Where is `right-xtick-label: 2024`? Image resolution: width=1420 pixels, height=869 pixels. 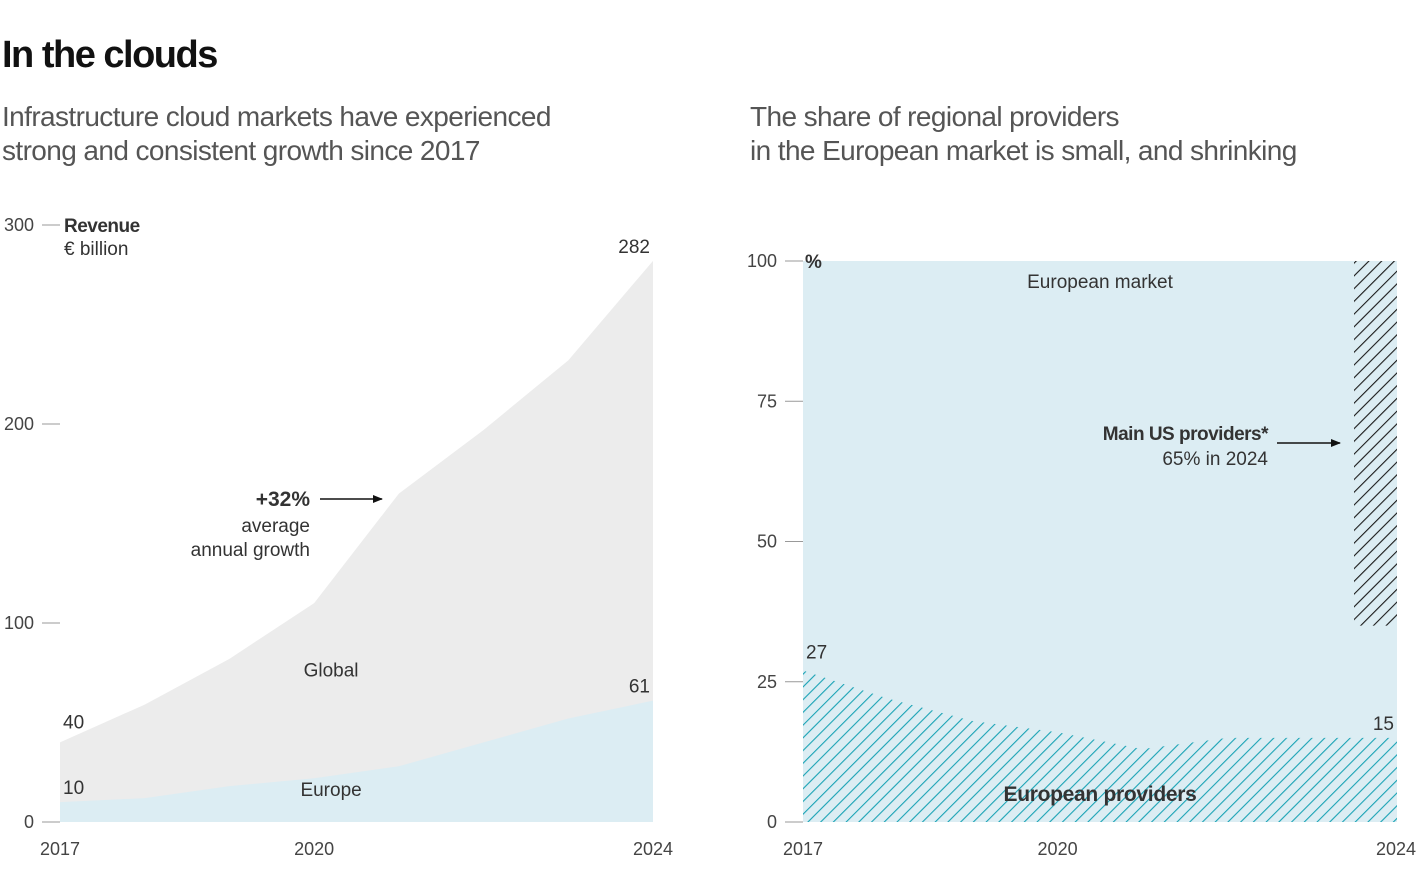
right-xtick-label: 2024 is located at coordinates (1396, 849).